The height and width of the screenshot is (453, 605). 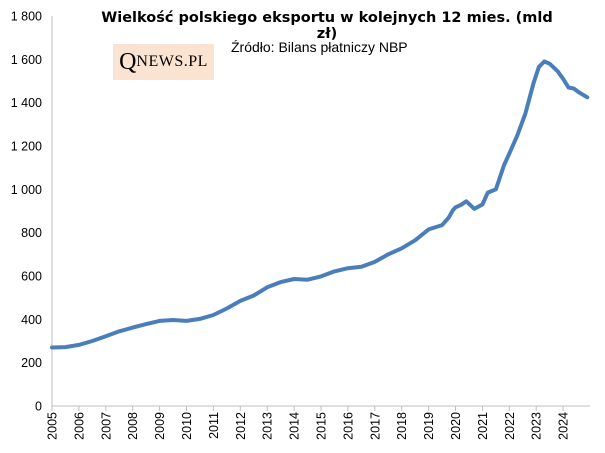 I want to click on x-tick-label: 2017, so click(x=375, y=426).